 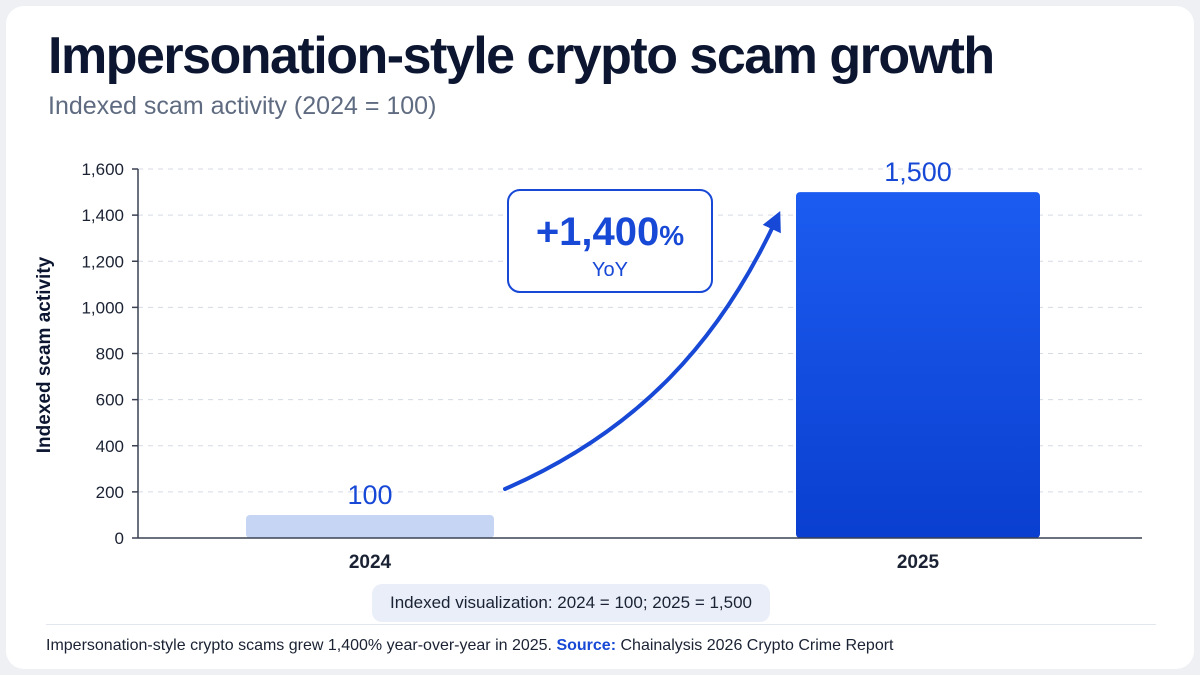 I want to click on bar-value-label: 1,500, so click(x=918, y=172).